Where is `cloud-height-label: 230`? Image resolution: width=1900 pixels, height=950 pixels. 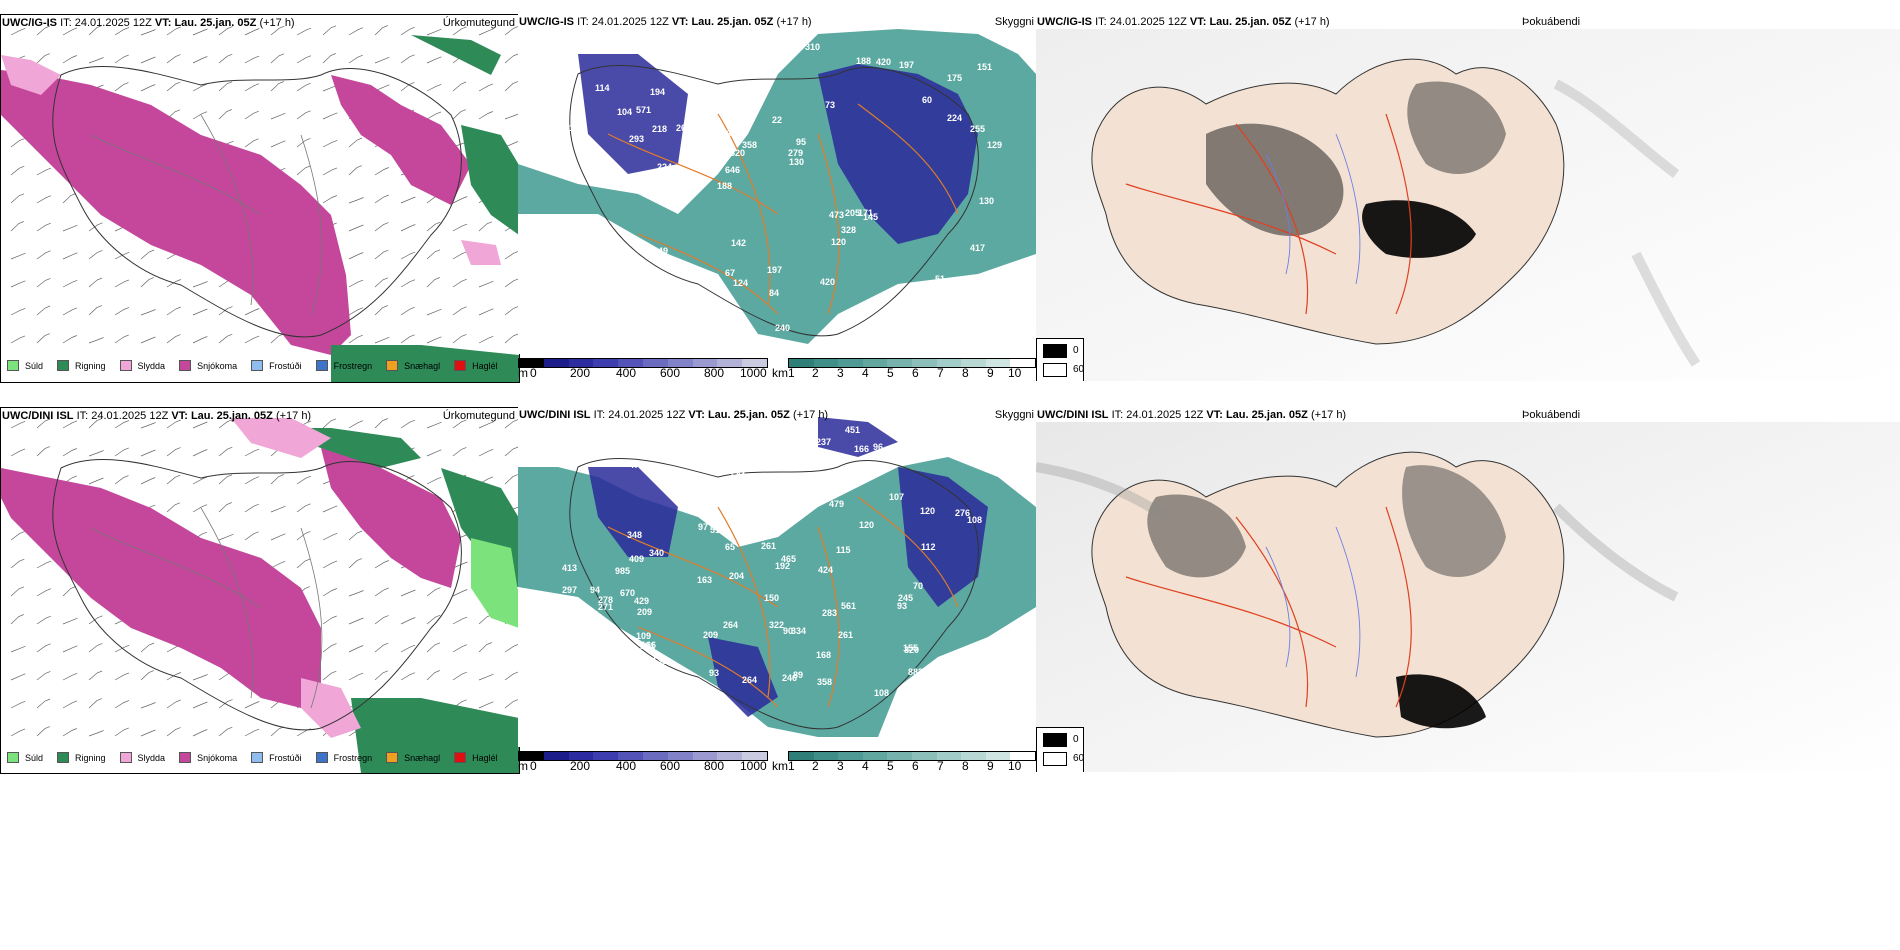 cloud-height-label: 230 is located at coordinates (595, 154).